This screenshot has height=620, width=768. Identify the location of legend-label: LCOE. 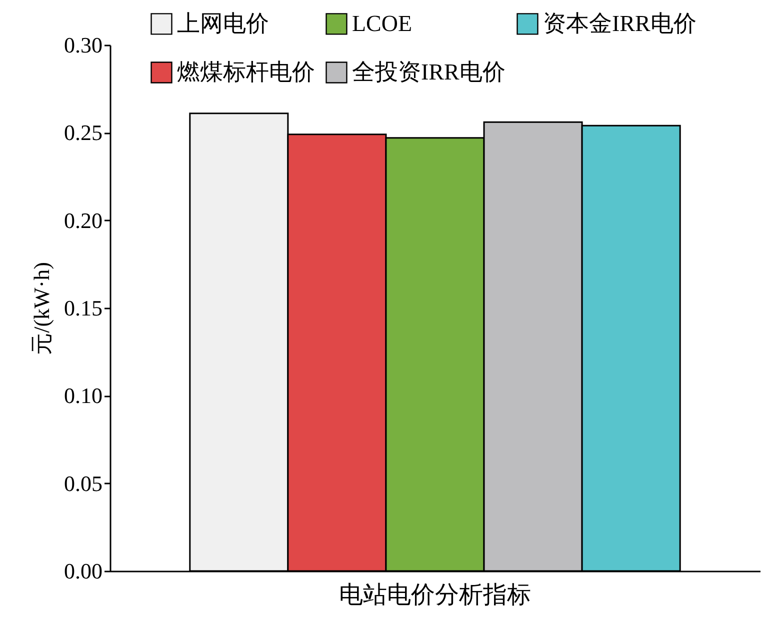
(382, 23).